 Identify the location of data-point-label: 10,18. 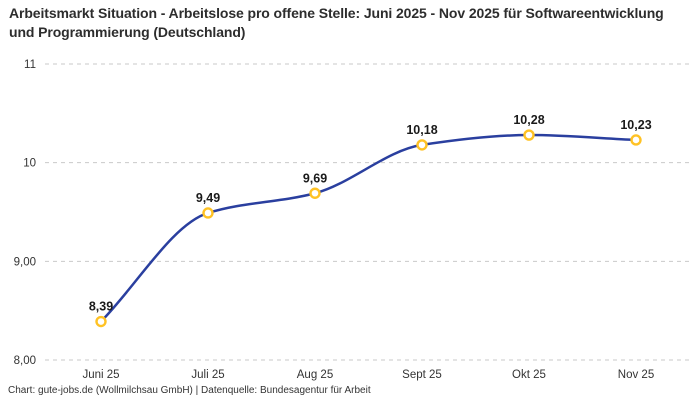
(421, 130).